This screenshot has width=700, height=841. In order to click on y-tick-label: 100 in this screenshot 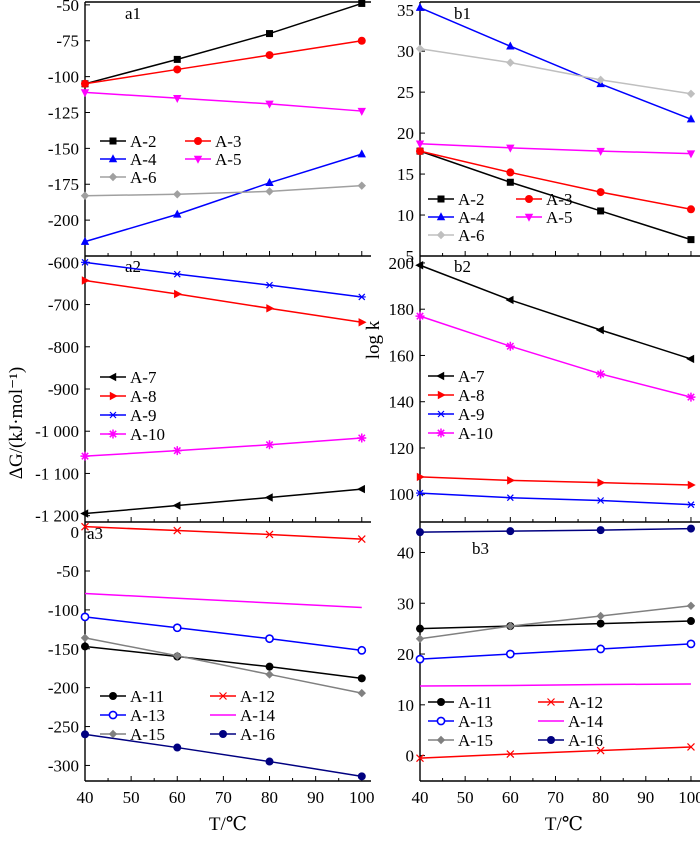, I will do `click(402, 494)`.